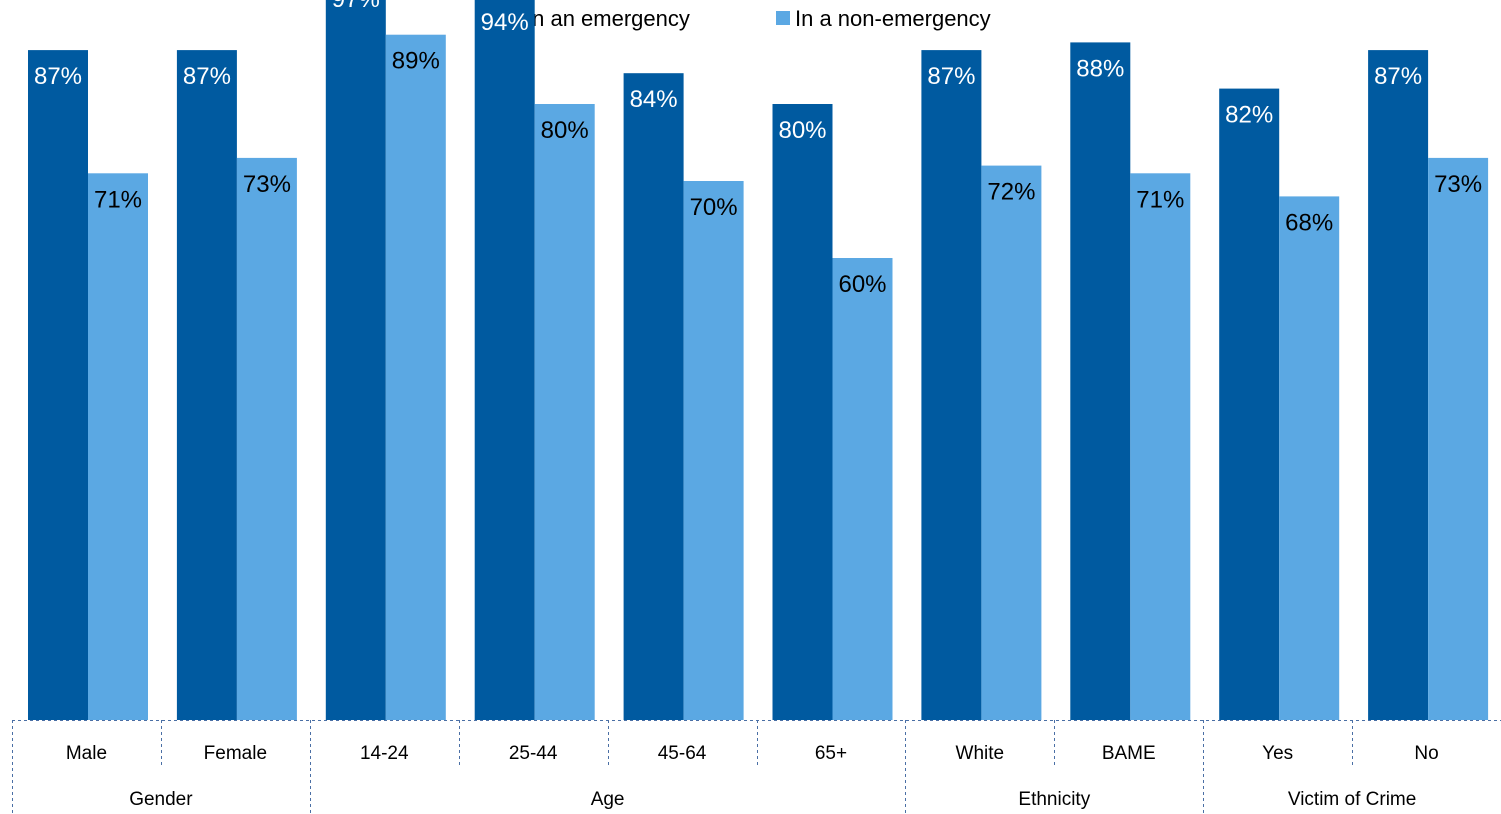  I want to click on category-label-White: White, so click(980, 753).